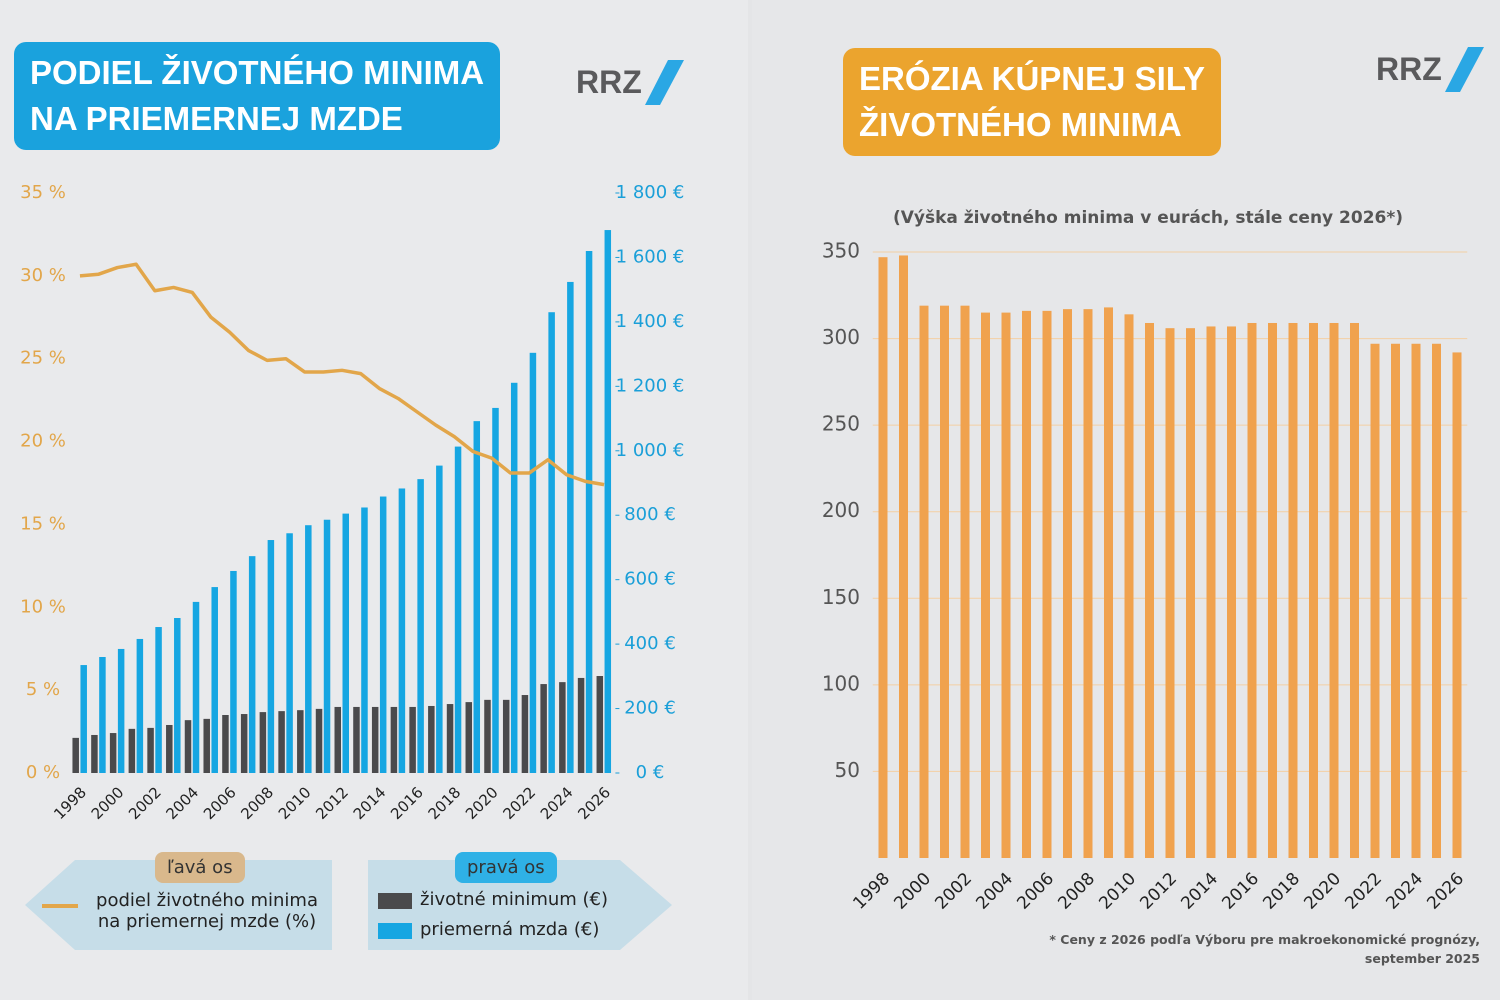 This screenshot has height=1000, width=1500. I want to click on y-tick-label: 5 %, so click(43, 689).